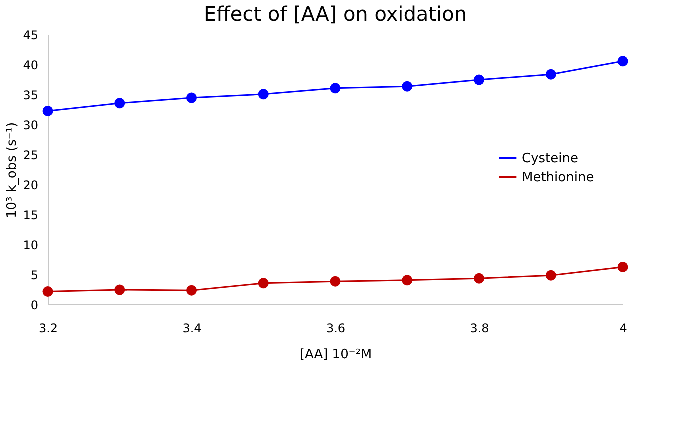 Image resolution: width=673 pixels, height=423 pixels. Describe the element at coordinates (336, 355) in the screenshot. I see `x-axis-title: [AA] 10⁻²M` at that location.